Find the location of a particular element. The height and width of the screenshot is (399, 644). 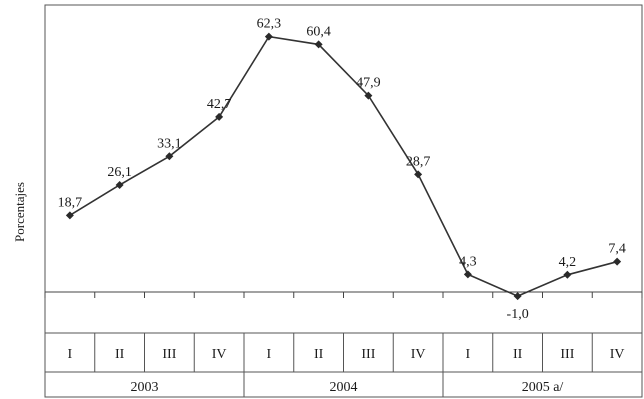

year-dividers is located at coordinates (343, 384).